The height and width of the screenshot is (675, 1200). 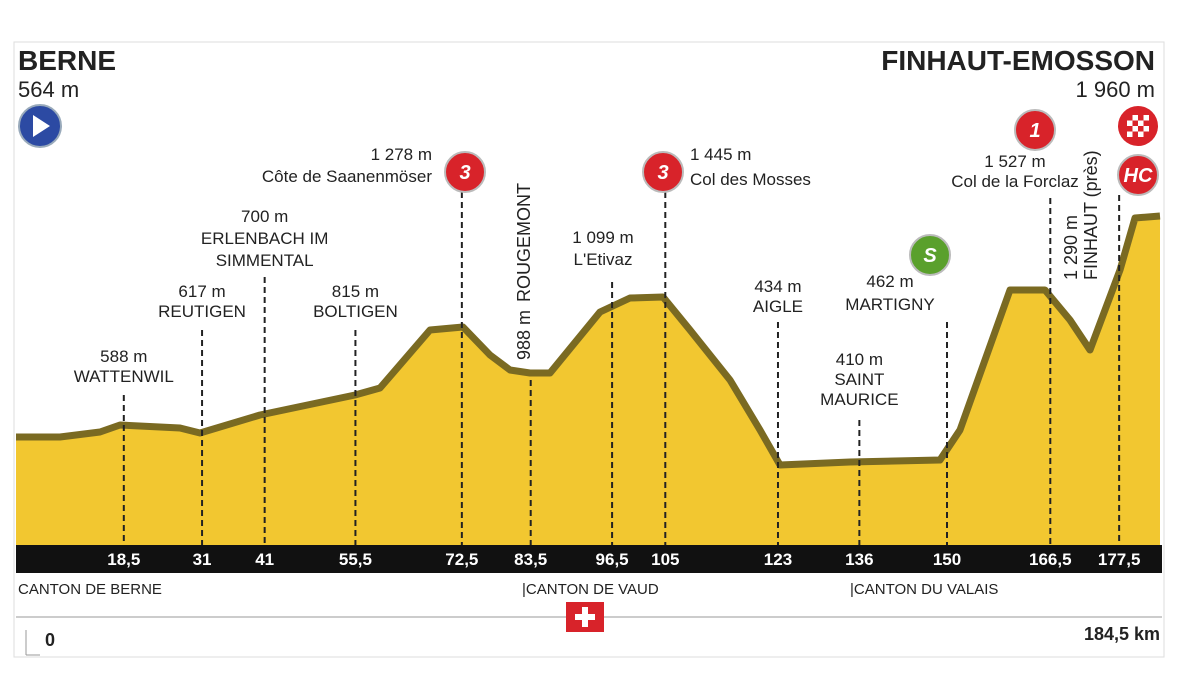 I want to click on place-name: ERLENBACH IM, so click(x=265, y=238).